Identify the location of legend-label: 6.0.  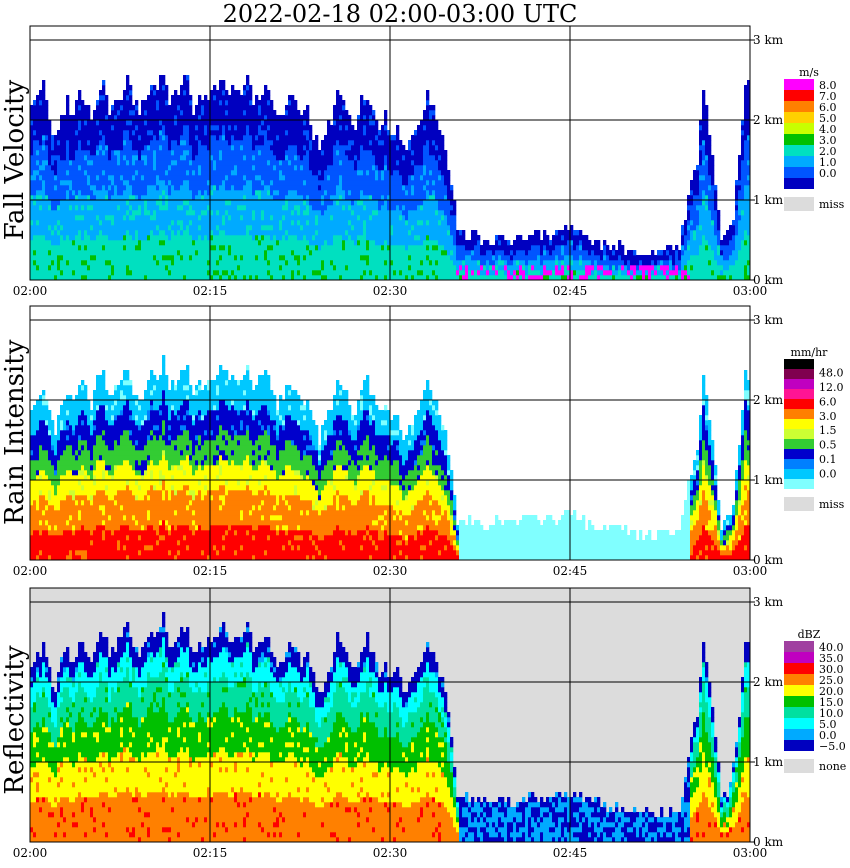
(828, 401).